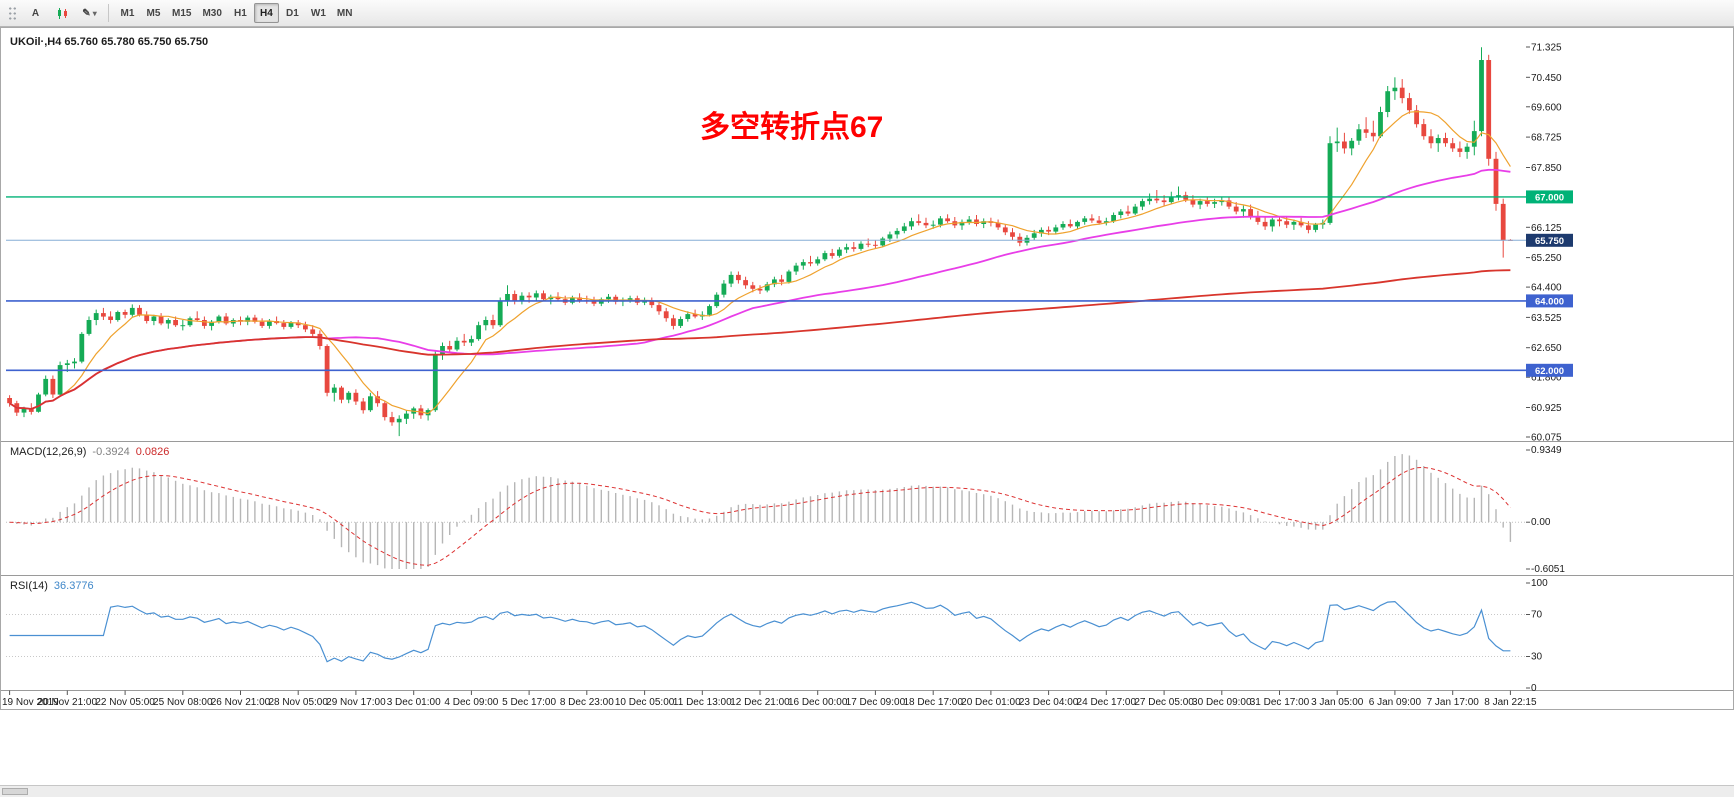 This screenshot has width=1734, height=797. I want to click on price-badge-64.000: 64.000, so click(1549, 301).